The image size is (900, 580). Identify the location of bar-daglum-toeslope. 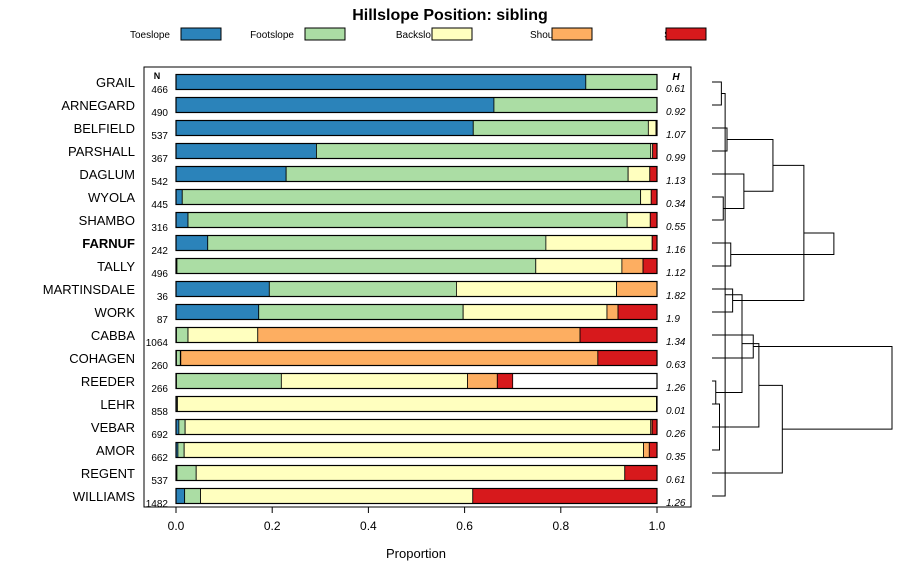
(231, 174).